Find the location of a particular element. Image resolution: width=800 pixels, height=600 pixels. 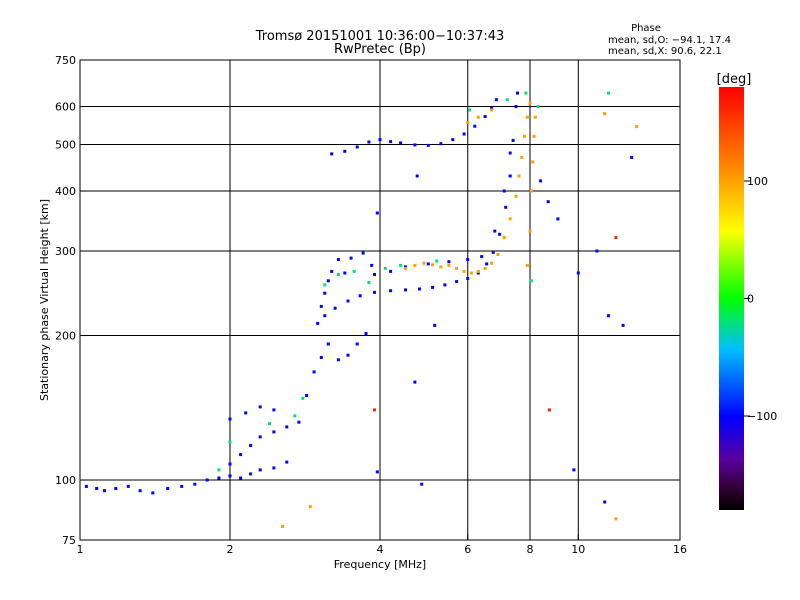

y-axis-ticks: 75 100 200 300 400 500 600 750 is located at coordinates (70, 300).